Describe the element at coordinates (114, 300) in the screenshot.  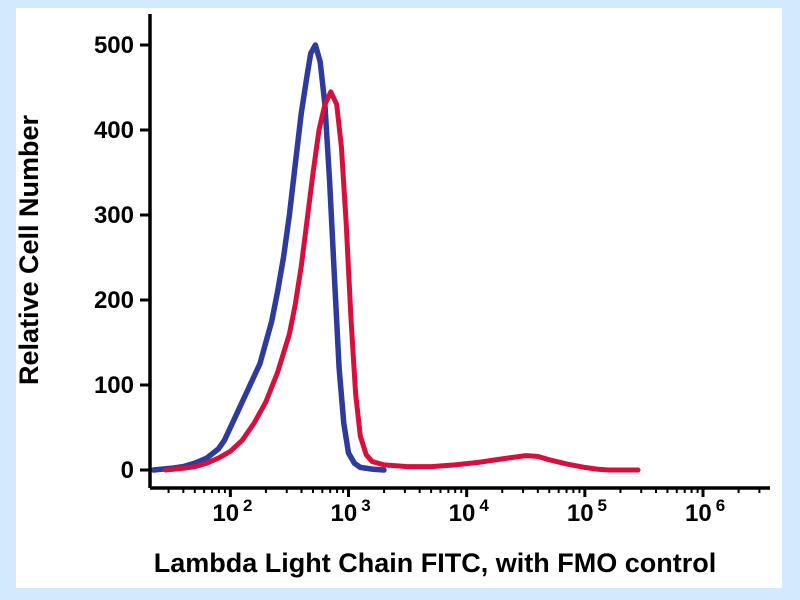
I see `y-tick-label: 200` at that location.